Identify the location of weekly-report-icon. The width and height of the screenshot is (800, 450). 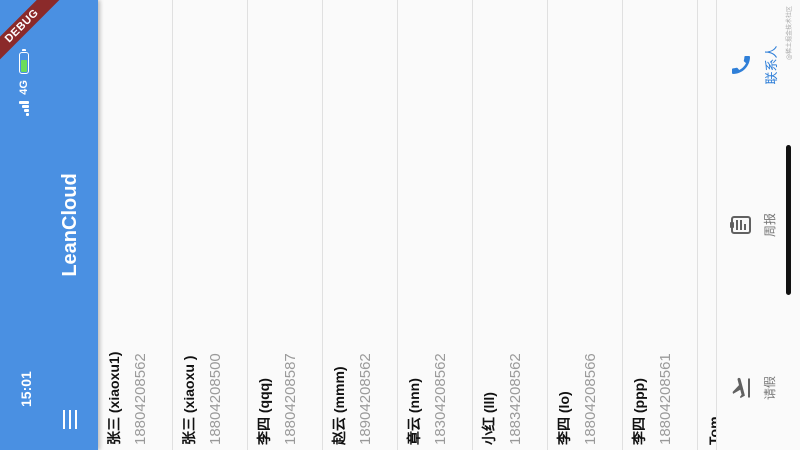
(743, 225).